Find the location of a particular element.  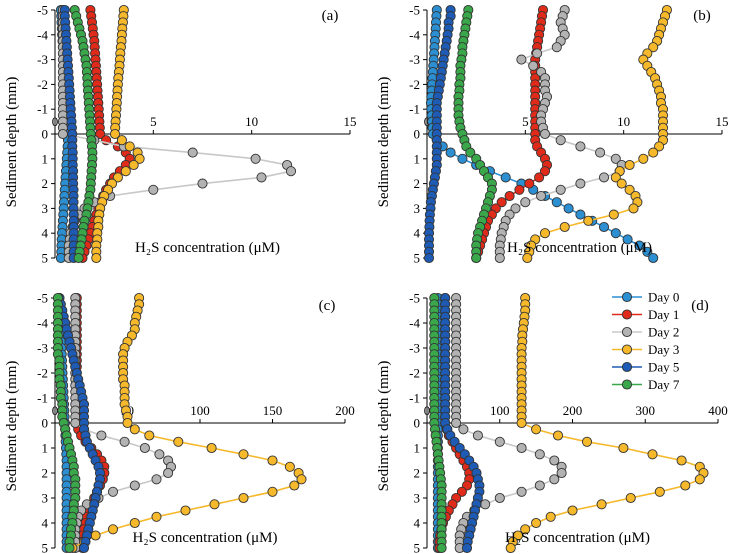

y-tick-label: 5 is located at coordinates (417, 547).